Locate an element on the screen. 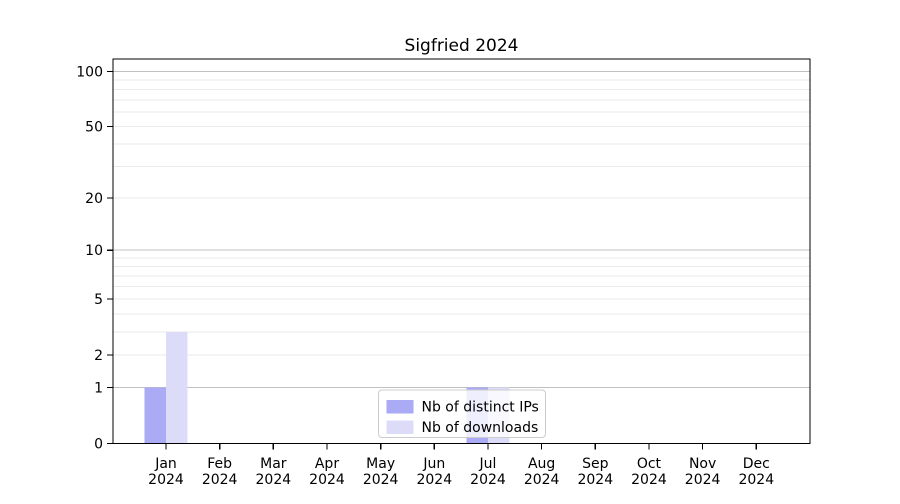 This screenshot has width=900, height=504. y-tick-label-5: 5 is located at coordinates (98, 300).